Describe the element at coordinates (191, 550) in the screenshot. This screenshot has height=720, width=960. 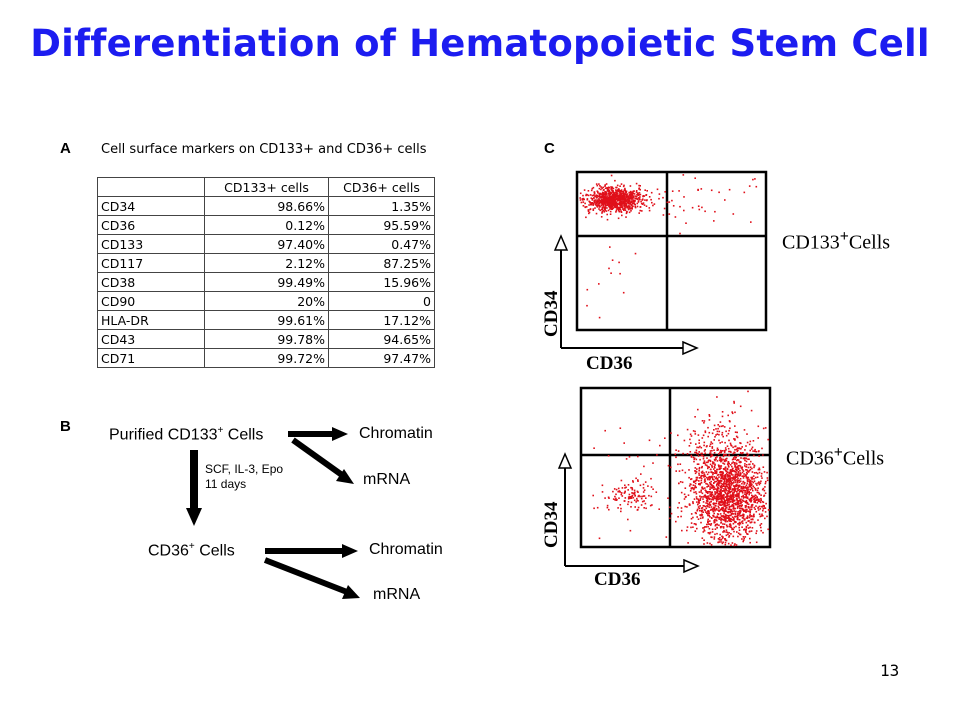
I see `end-cells-label: CD36+ Cells` at that location.